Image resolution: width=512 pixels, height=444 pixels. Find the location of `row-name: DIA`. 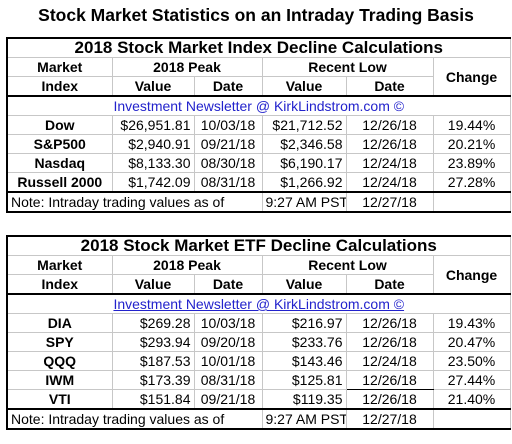

row-name: DIA is located at coordinates (59, 323).